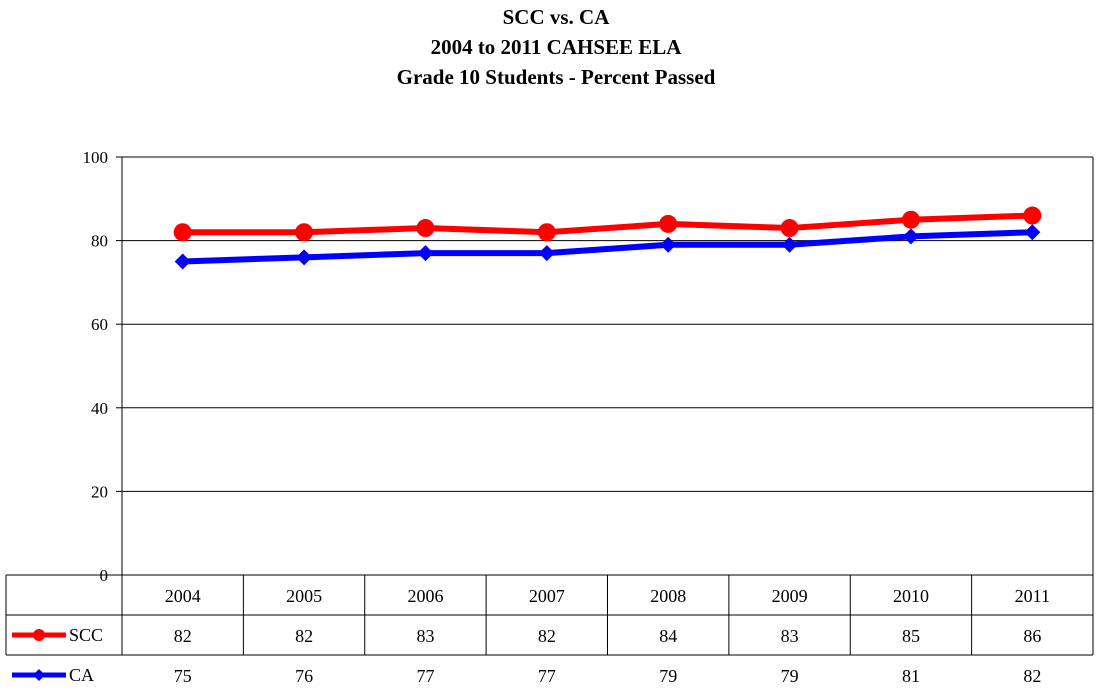 The image size is (1112, 692). Describe the element at coordinates (790, 596) in the screenshot. I see `x-category-label: 2009` at that location.